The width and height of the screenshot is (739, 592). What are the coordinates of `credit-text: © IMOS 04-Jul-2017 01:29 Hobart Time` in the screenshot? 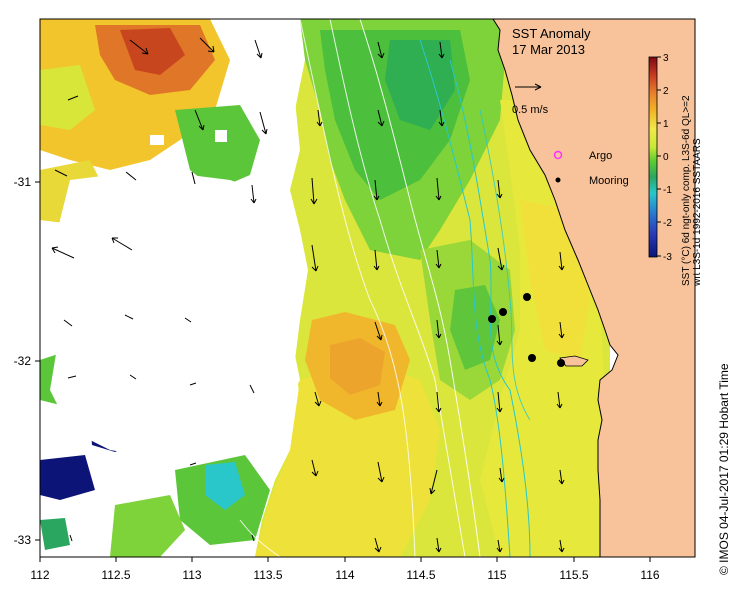 It's located at (724, 469).